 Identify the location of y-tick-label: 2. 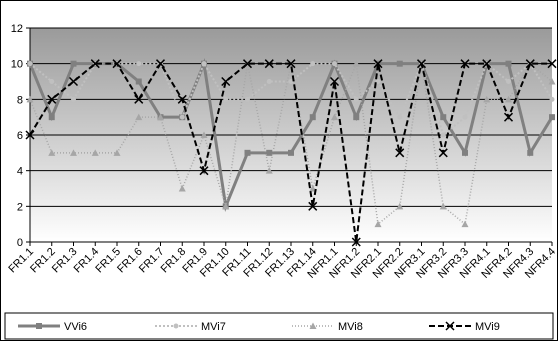
(20, 207).